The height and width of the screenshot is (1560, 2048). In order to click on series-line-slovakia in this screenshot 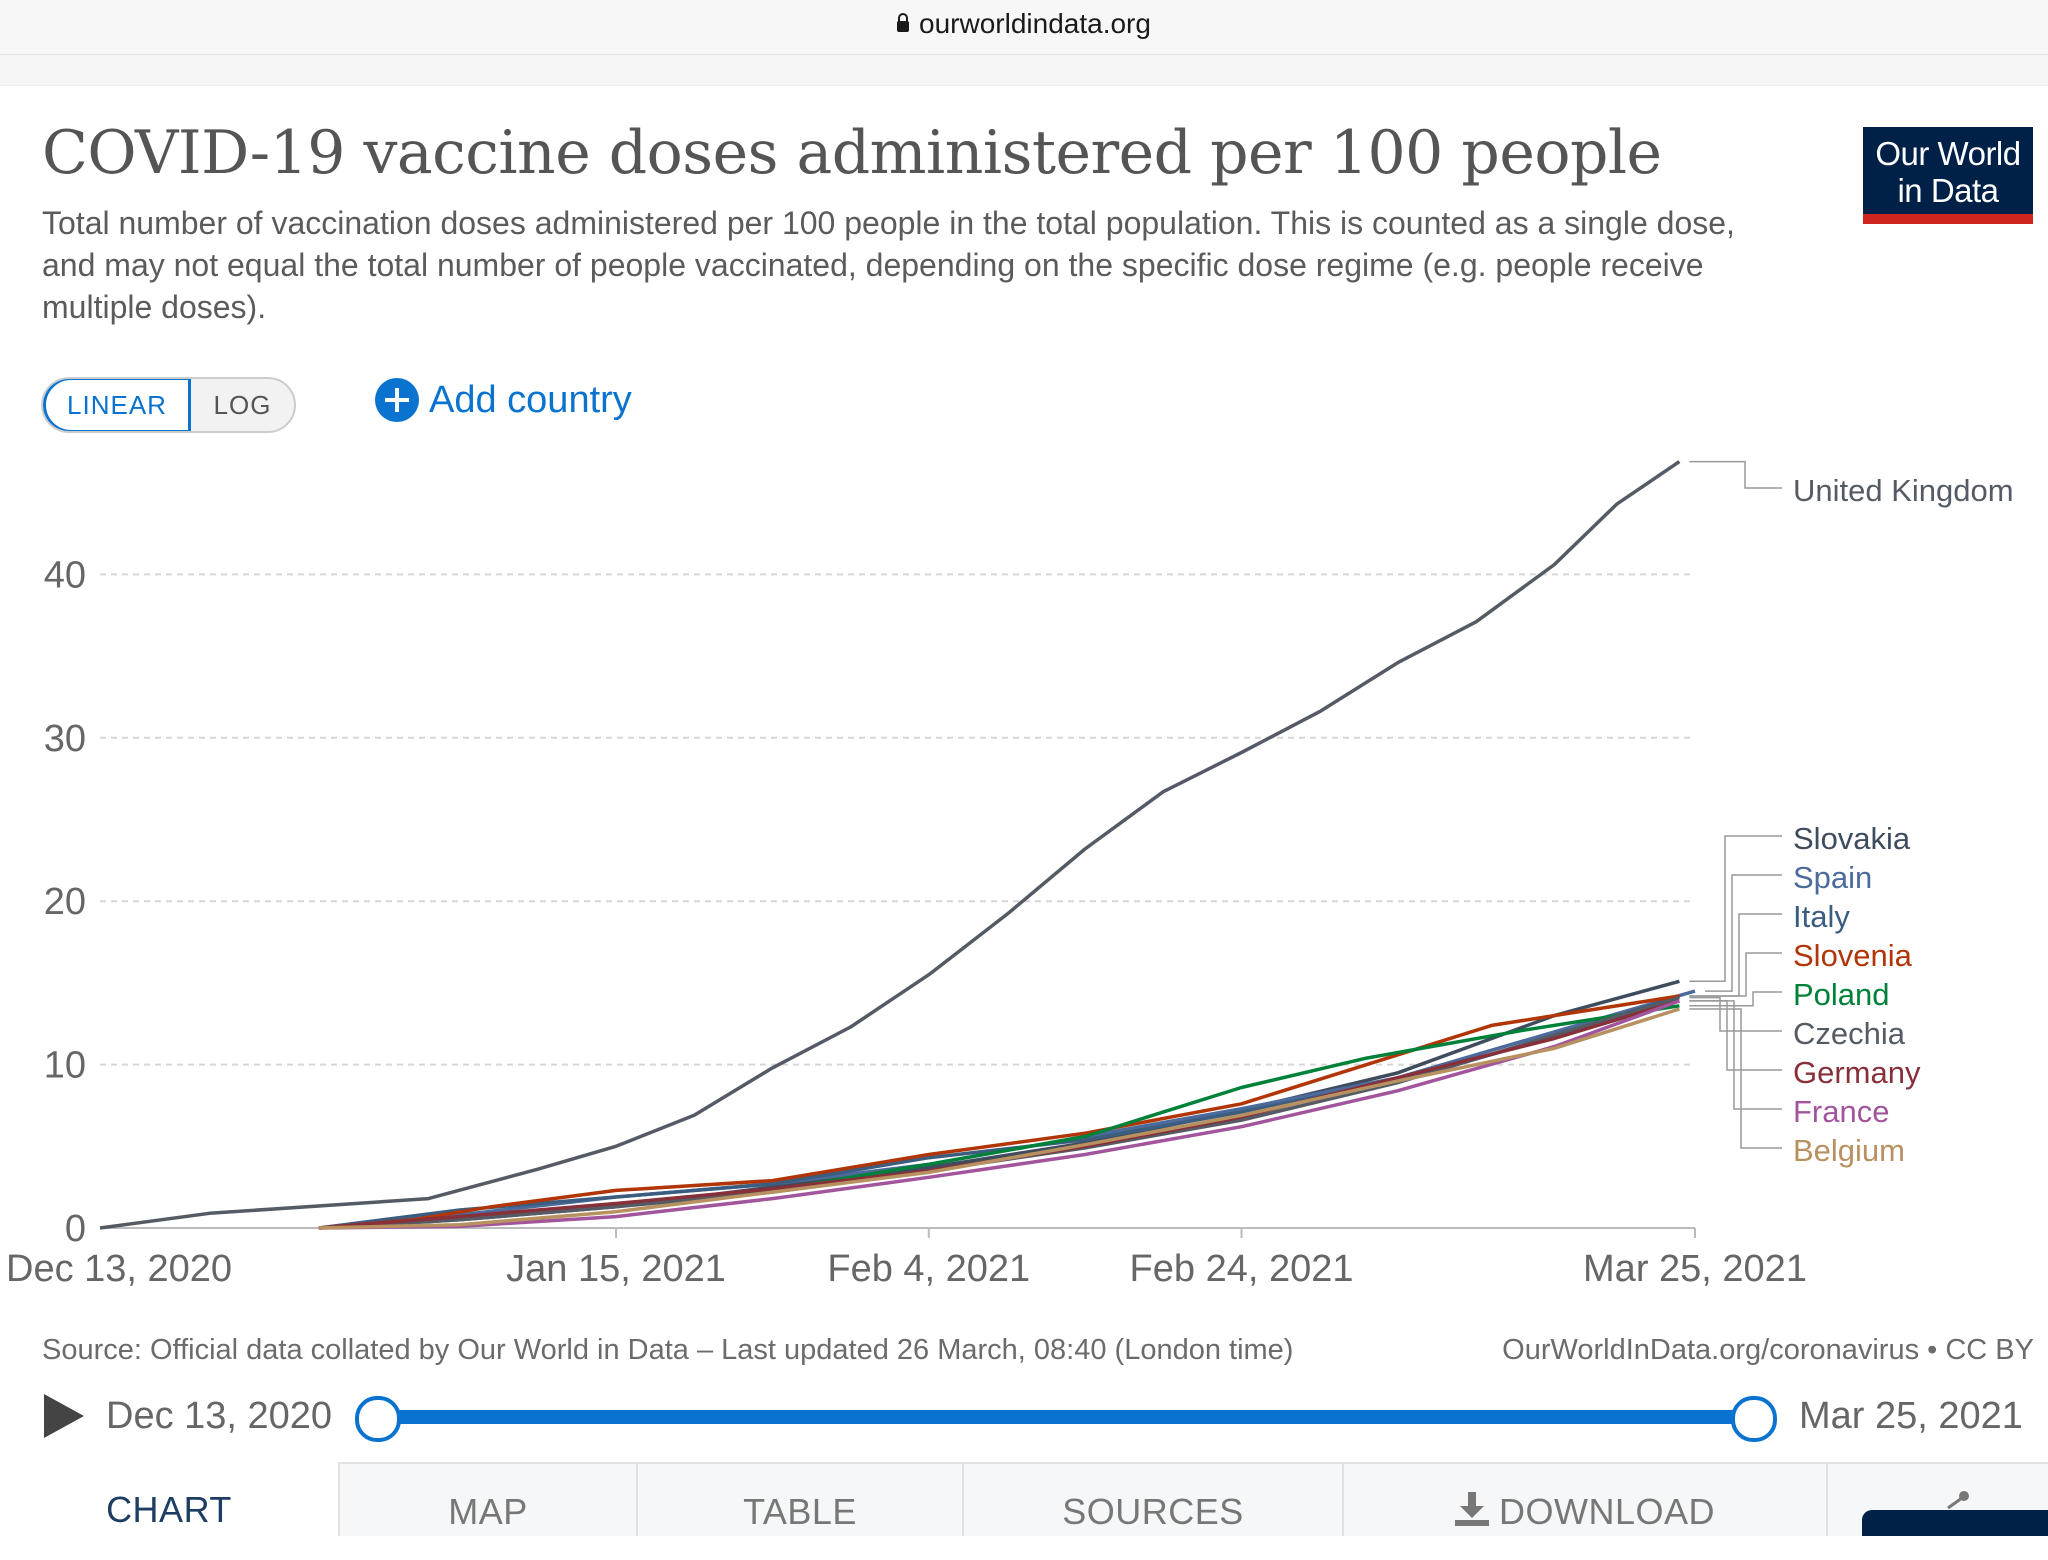, I will do `click(999, 1104)`.